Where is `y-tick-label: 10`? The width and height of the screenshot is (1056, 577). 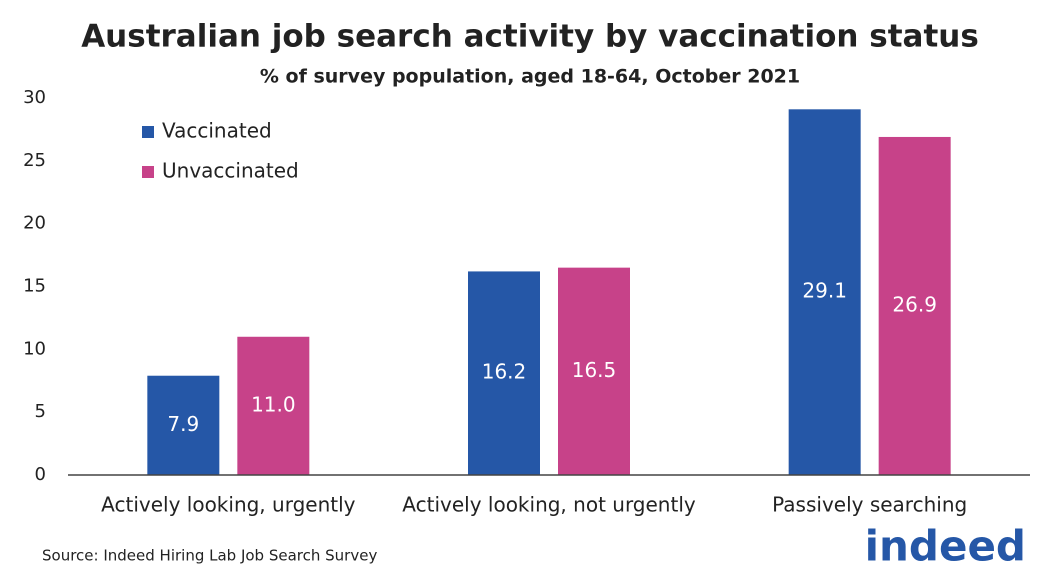 y-tick-label: 10 is located at coordinates (34, 348).